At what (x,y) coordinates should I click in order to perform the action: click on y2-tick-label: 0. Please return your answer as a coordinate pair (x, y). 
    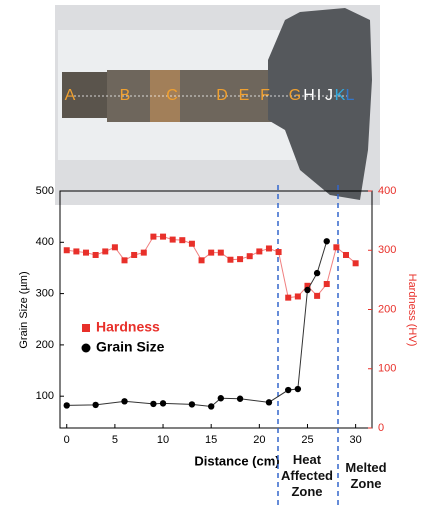
    Looking at the image, I should click on (381, 428).